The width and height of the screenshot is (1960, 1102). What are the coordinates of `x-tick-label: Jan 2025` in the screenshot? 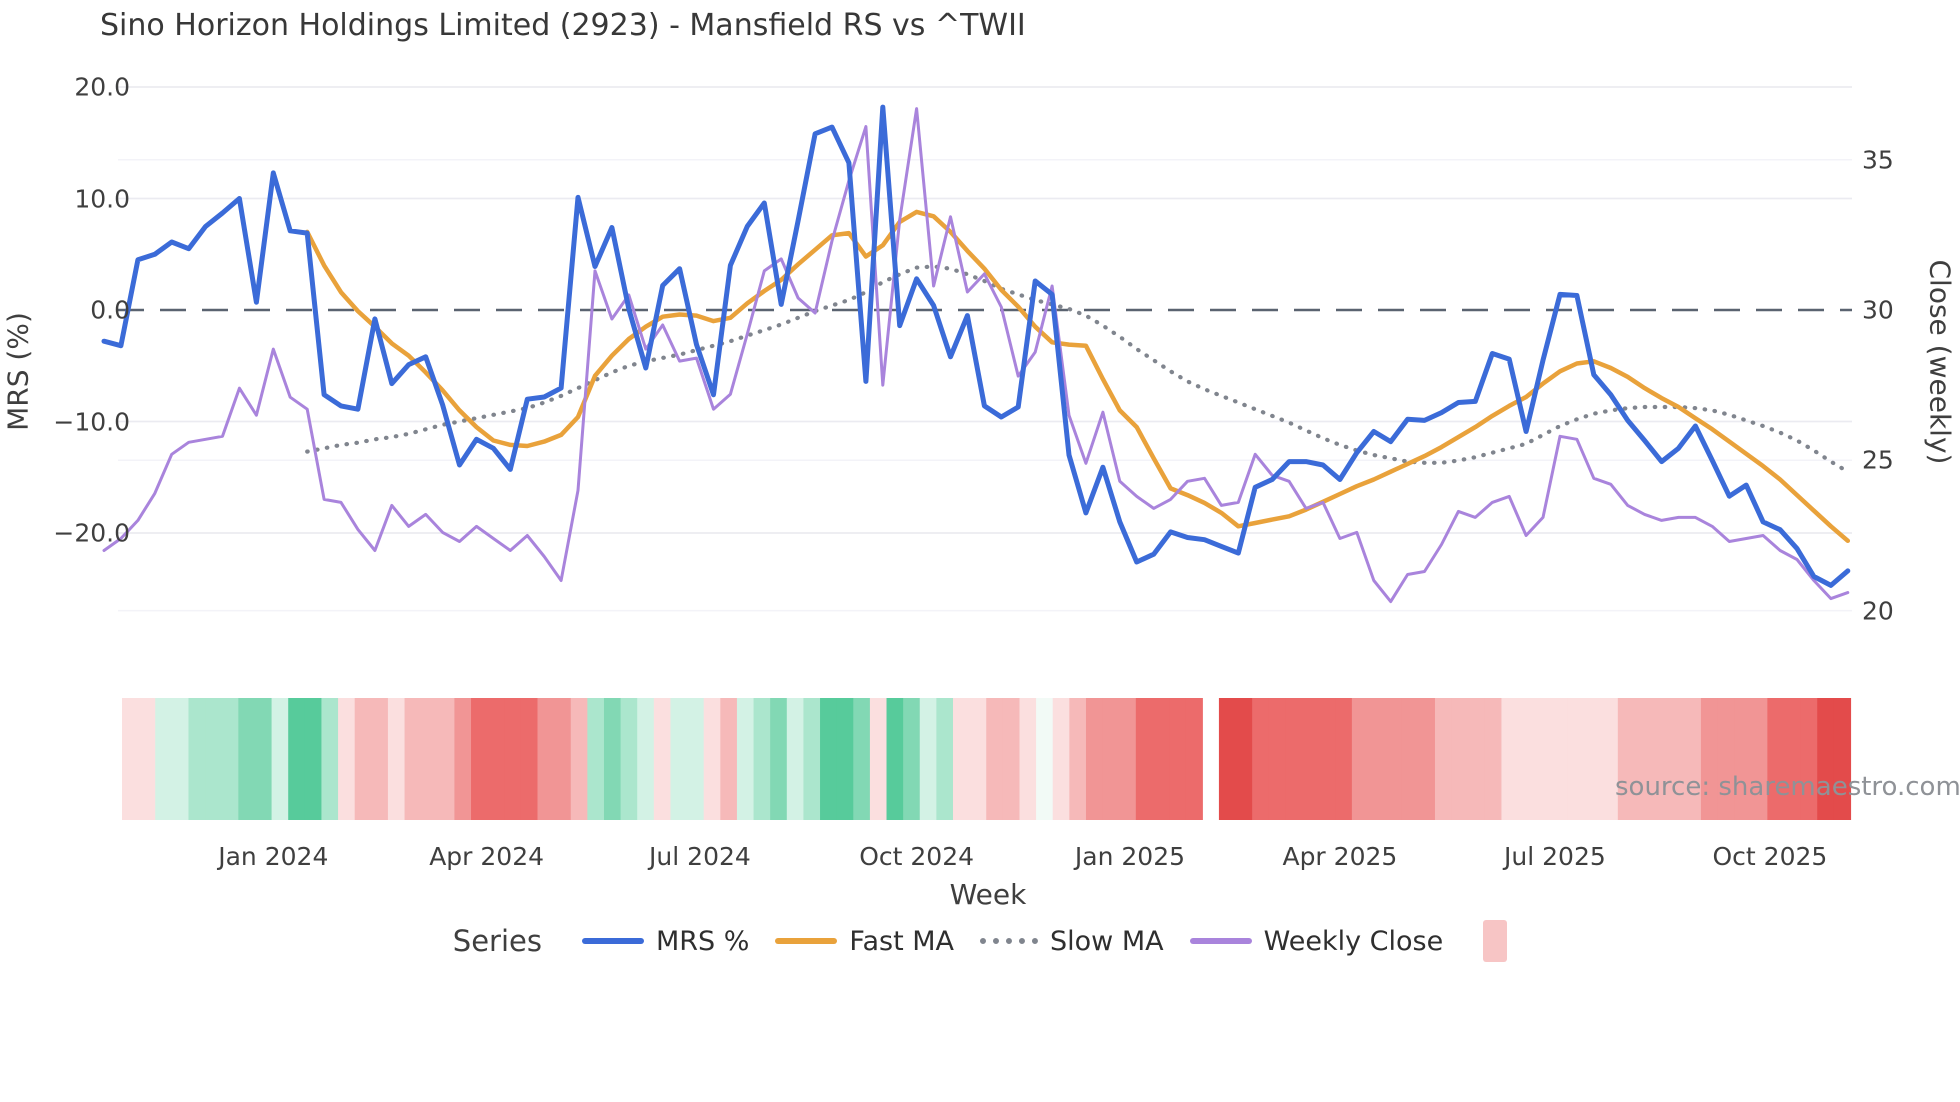 It's located at (1130, 856).